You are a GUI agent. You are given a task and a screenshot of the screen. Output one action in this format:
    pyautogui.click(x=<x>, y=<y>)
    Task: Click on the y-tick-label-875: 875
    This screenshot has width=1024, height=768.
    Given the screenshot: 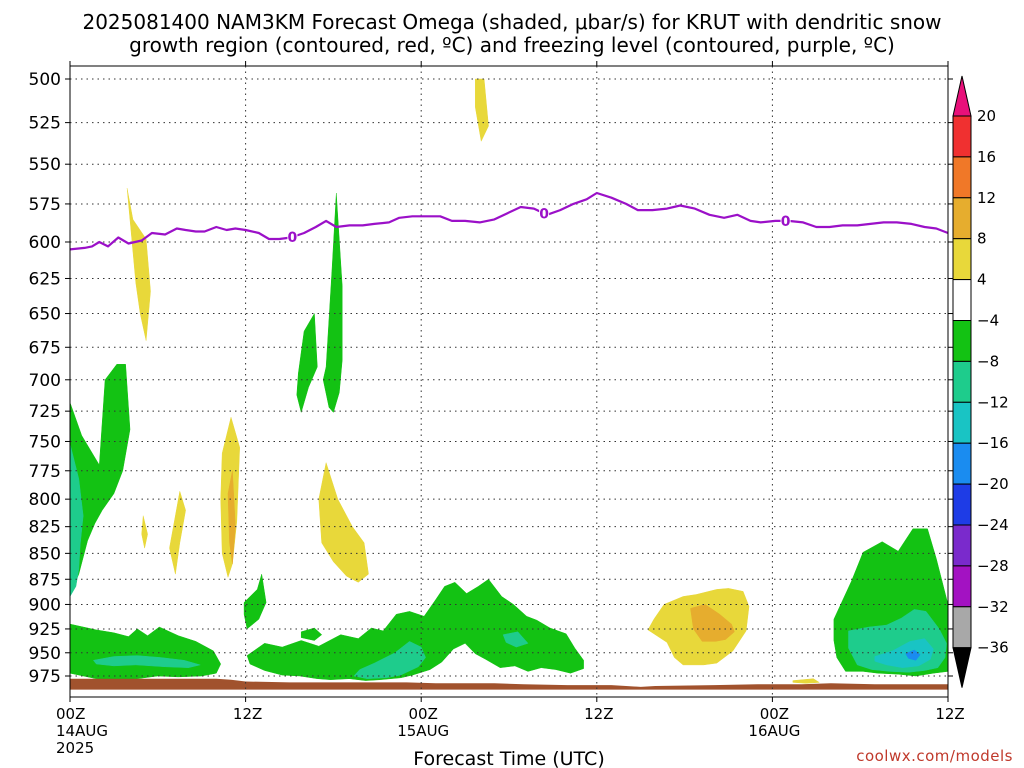 What is the action you would take?
    pyautogui.click(x=45, y=580)
    